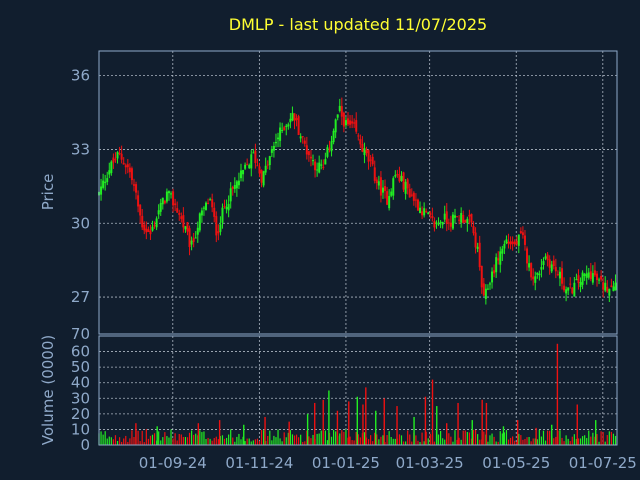 This screenshot has width=640, height=480. I want to click on volume-tick-label: 40, so click(80, 383).